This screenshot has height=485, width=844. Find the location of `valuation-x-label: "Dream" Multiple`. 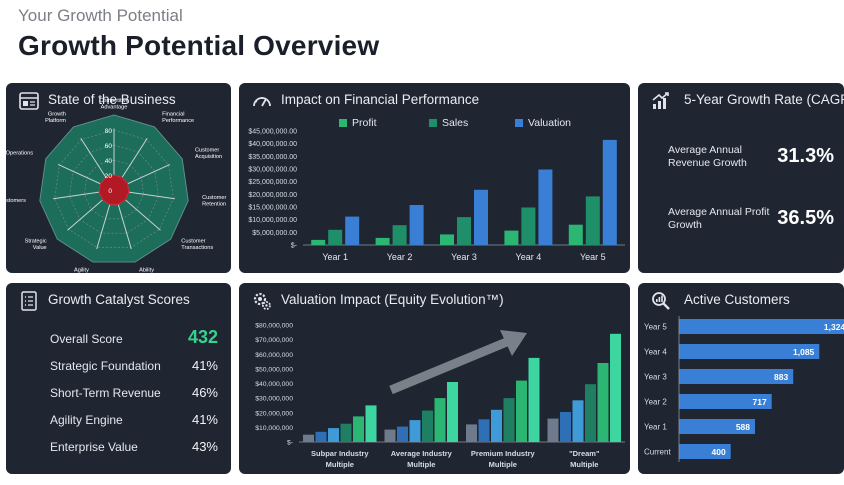

valuation-x-label: "Dream" Multiple is located at coordinates (584, 459).